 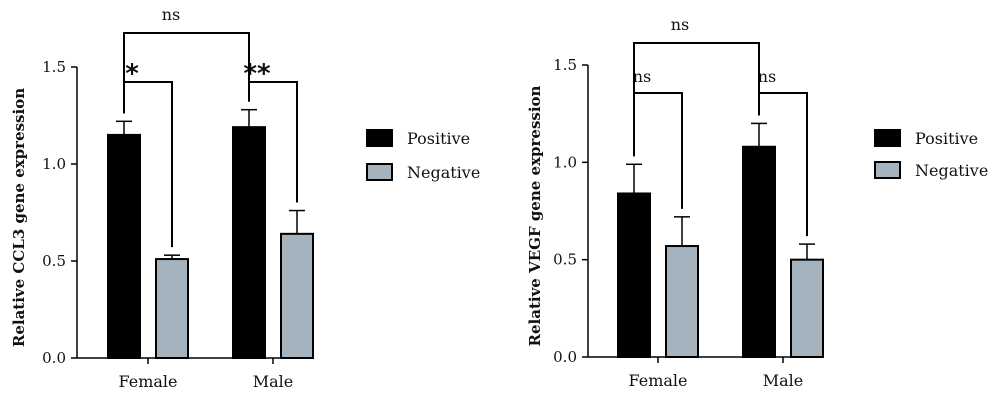 What do you see at coordinates (19, 217) in the screenshot?
I see `y-axis-label: Relative CCL3 gene expression` at bounding box center [19, 217].